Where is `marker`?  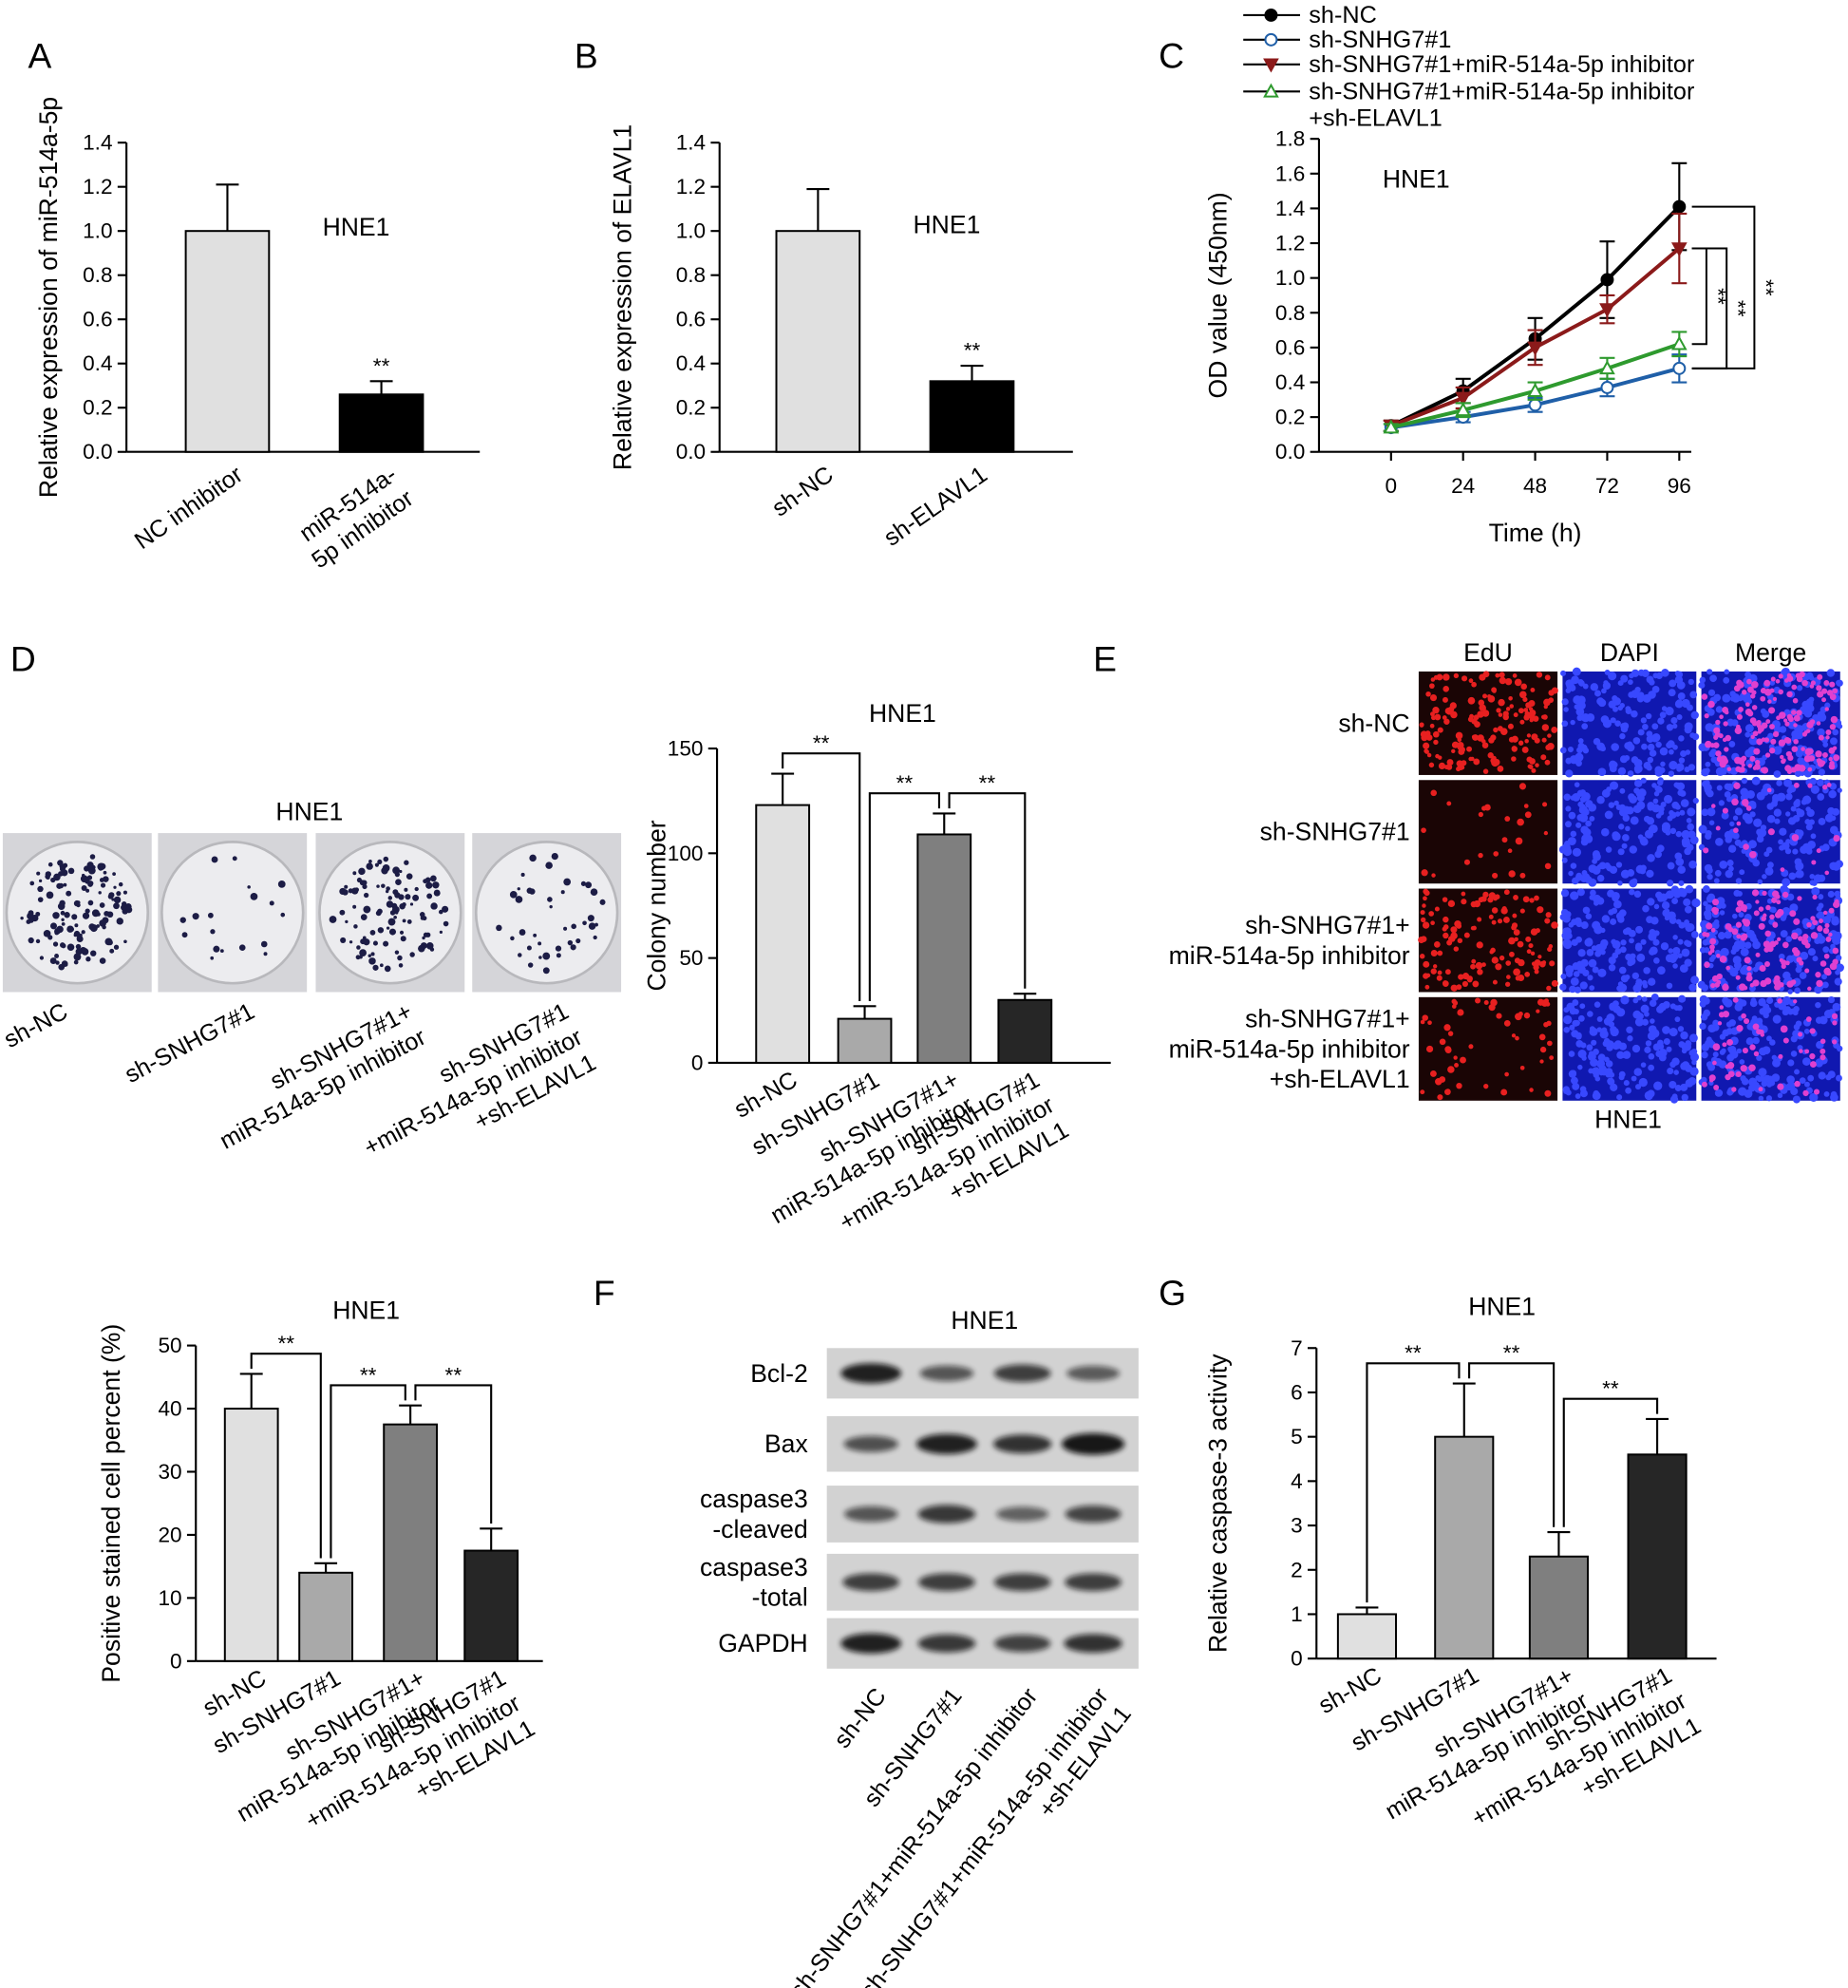 marker is located at coordinates (1391, 427).